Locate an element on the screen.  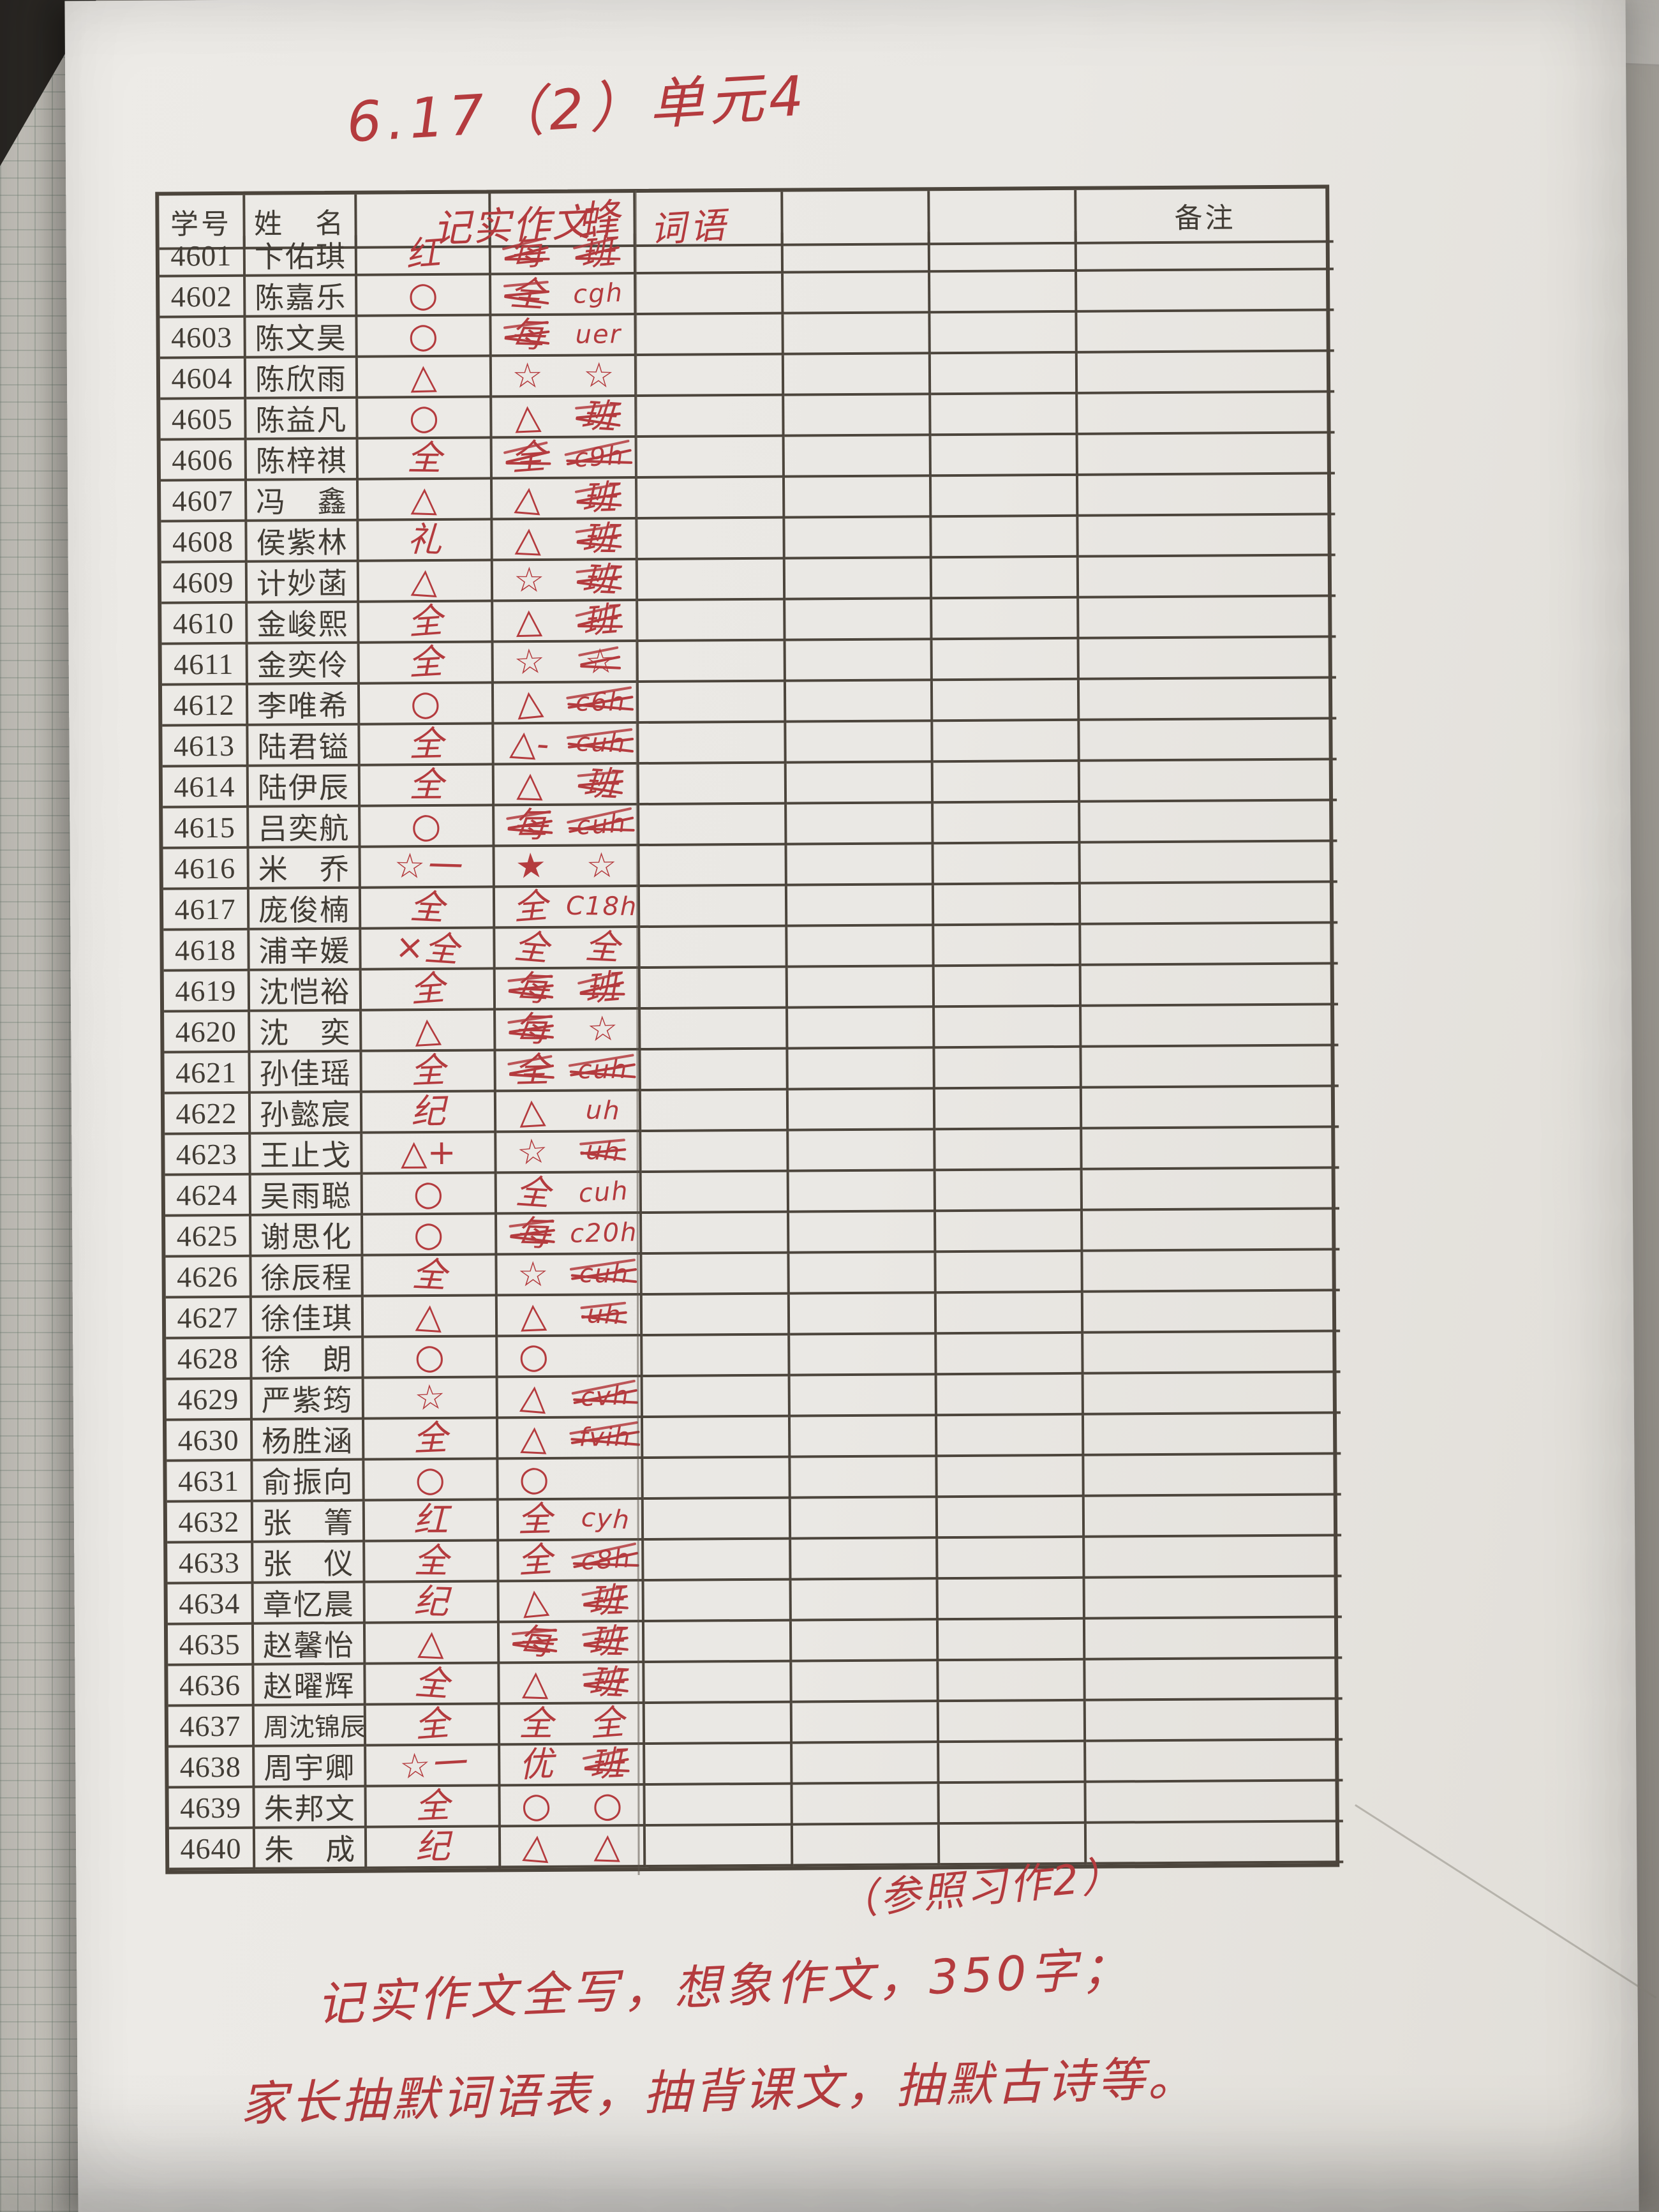
mark-cell: ×全 is located at coordinates (429, 948).